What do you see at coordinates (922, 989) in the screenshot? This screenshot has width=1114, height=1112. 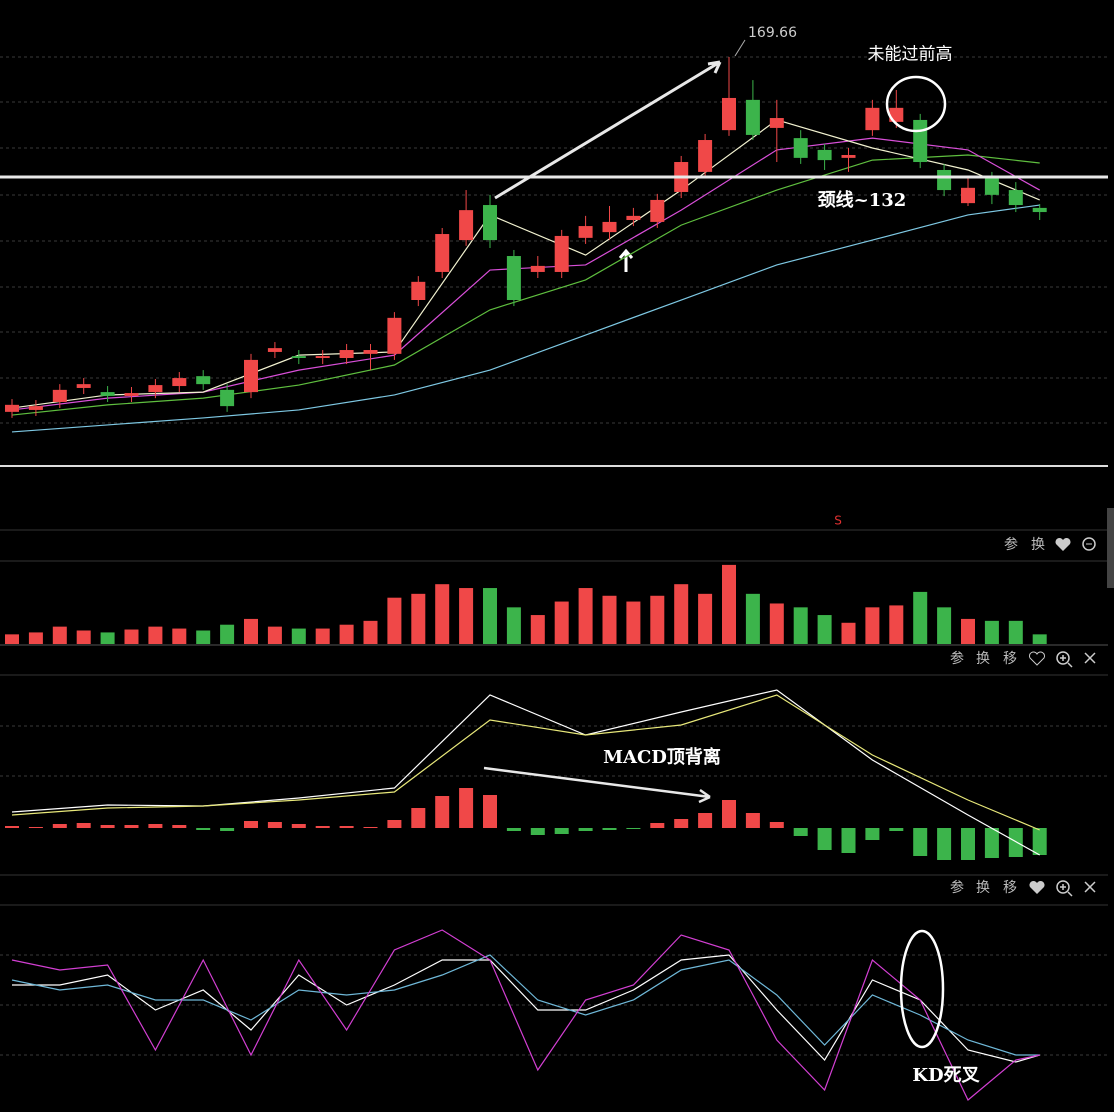 I see `highlight-circle` at bounding box center [922, 989].